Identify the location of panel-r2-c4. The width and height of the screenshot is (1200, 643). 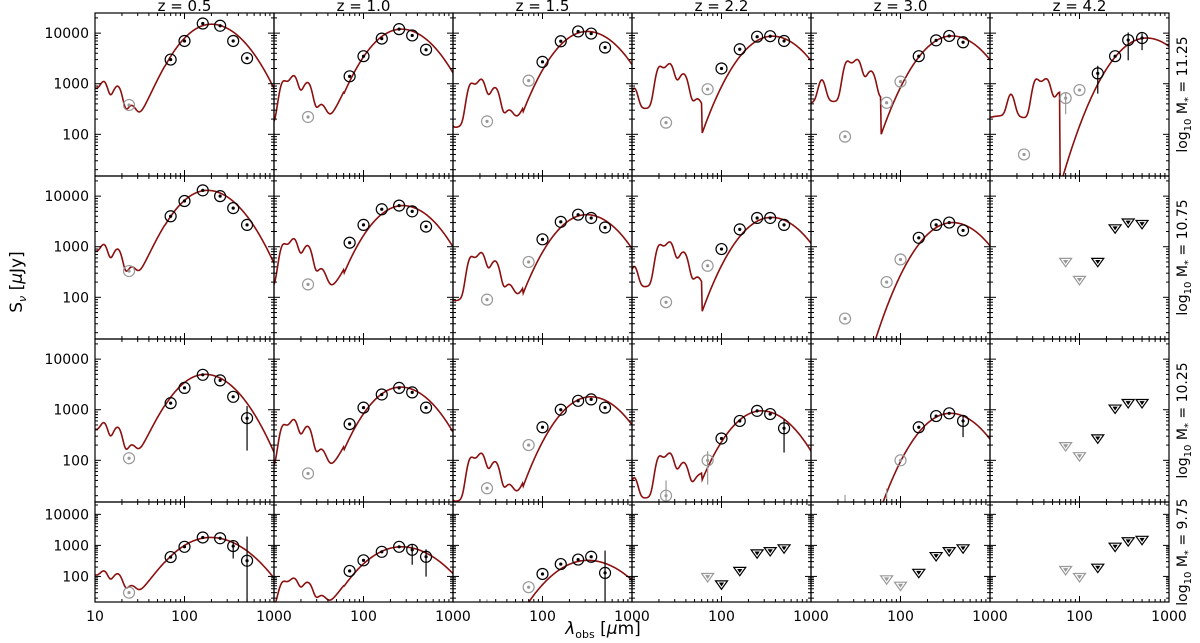
(900, 420).